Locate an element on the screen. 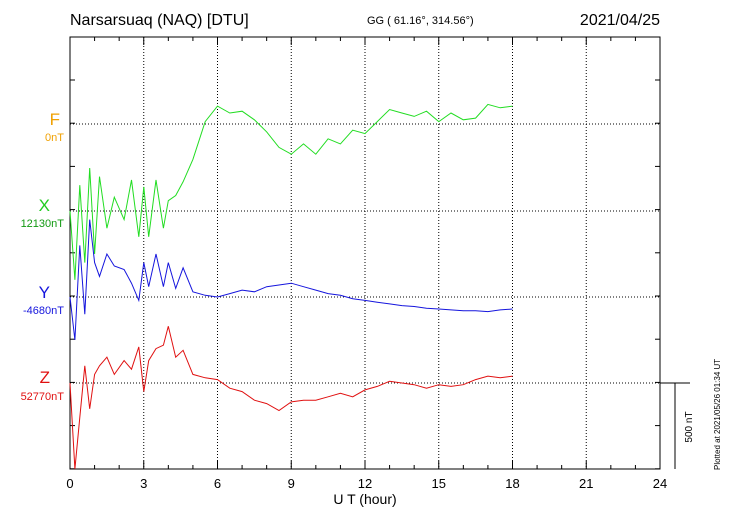 Image resolution: width=730 pixels, height=520 pixels. scale-bar-label: 500 nT is located at coordinates (689, 426).